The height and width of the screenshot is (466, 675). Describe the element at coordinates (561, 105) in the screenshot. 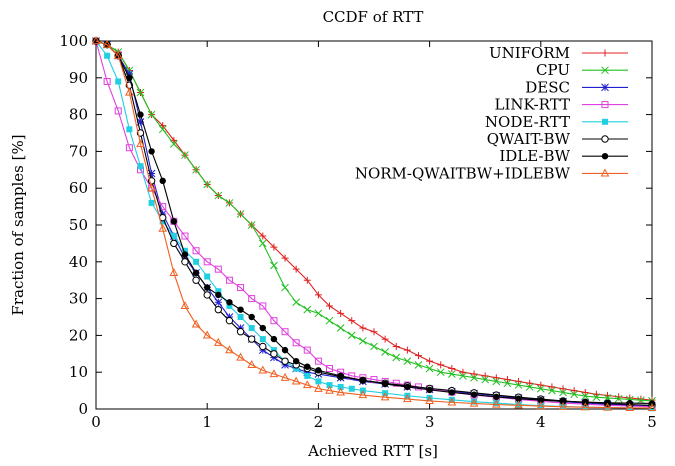

I see `legend-item: LINK-RTT` at that location.